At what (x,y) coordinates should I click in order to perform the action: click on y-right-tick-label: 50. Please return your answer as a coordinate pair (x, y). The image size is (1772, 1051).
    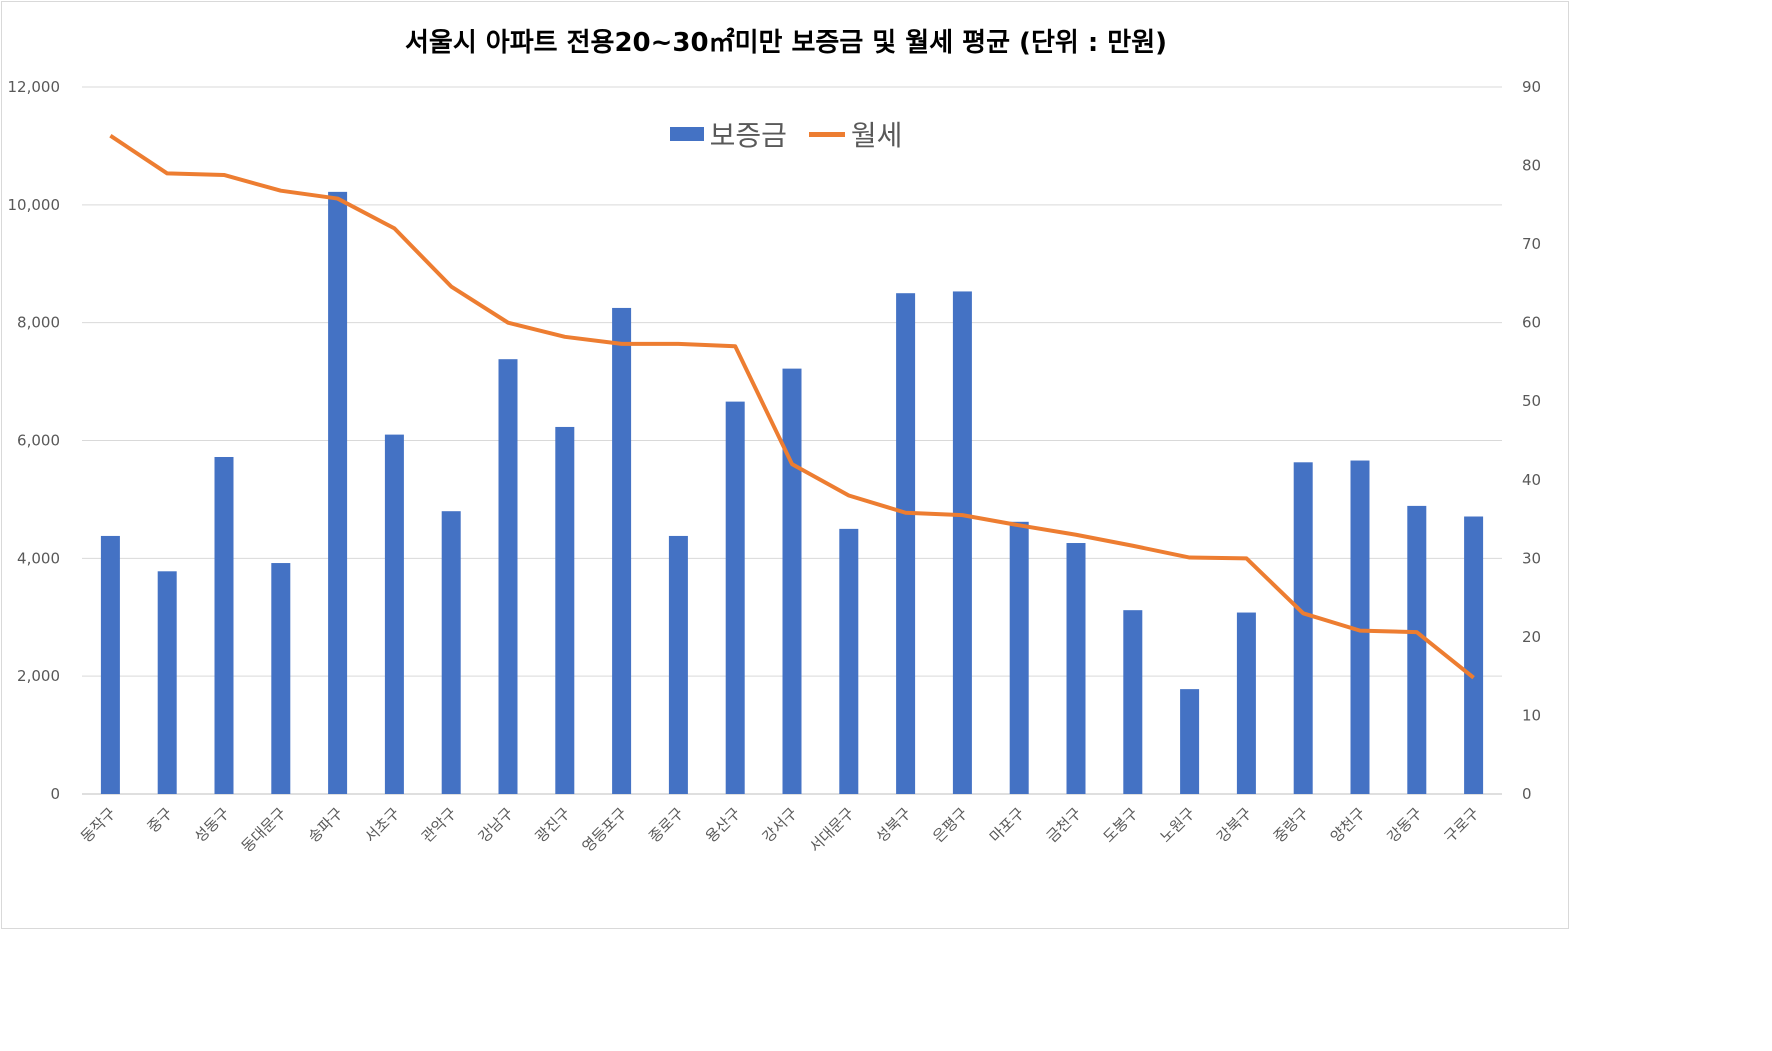
    Looking at the image, I should click on (1531, 401).